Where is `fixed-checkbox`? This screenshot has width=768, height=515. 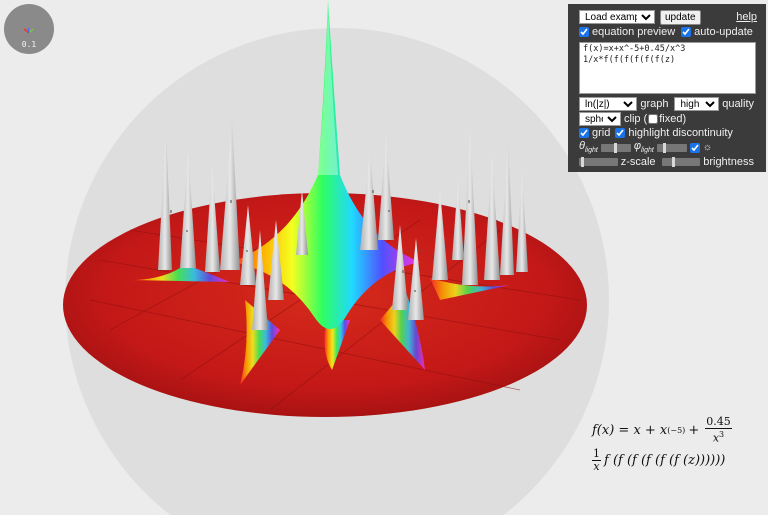 fixed-checkbox is located at coordinates (653, 118).